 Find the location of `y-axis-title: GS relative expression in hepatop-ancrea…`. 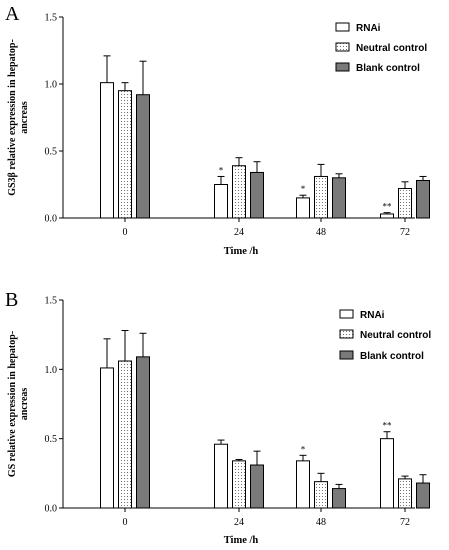

y-axis-title: GS relative expression in hepatop-ancrea… is located at coordinates (18, 404).